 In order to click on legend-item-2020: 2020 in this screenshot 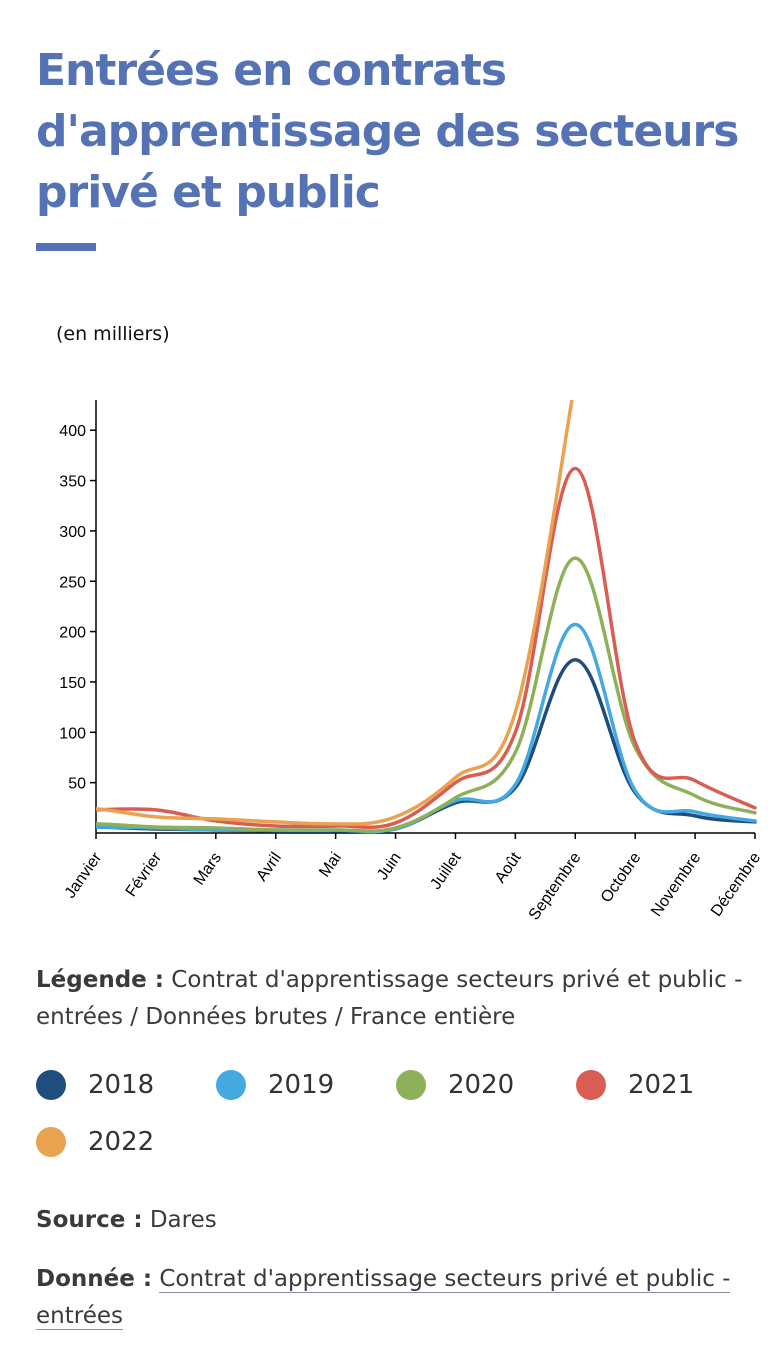, I will do `click(455, 1085)`.